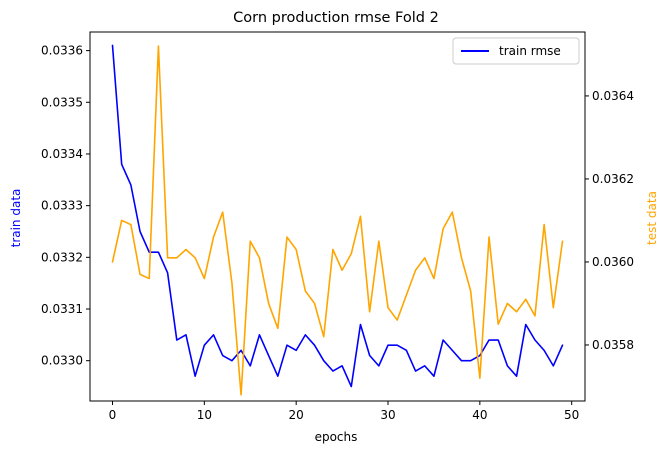  Describe the element at coordinates (204, 415) in the screenshot. I see `x-tick-label: 10` at that location.